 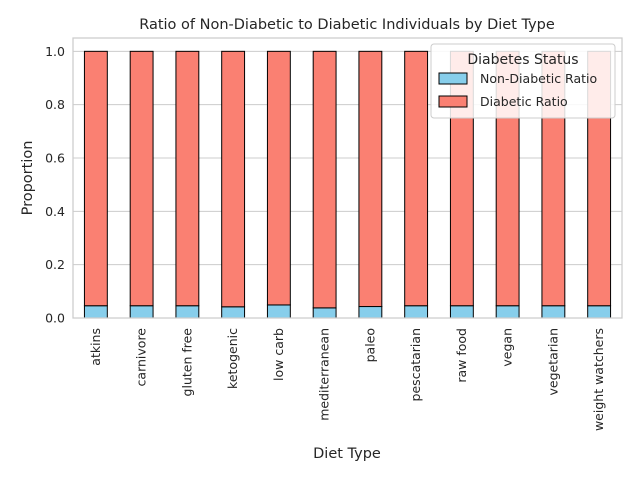 I want to click on x-tick-label: weight watchers, so click(x=598, y=379).